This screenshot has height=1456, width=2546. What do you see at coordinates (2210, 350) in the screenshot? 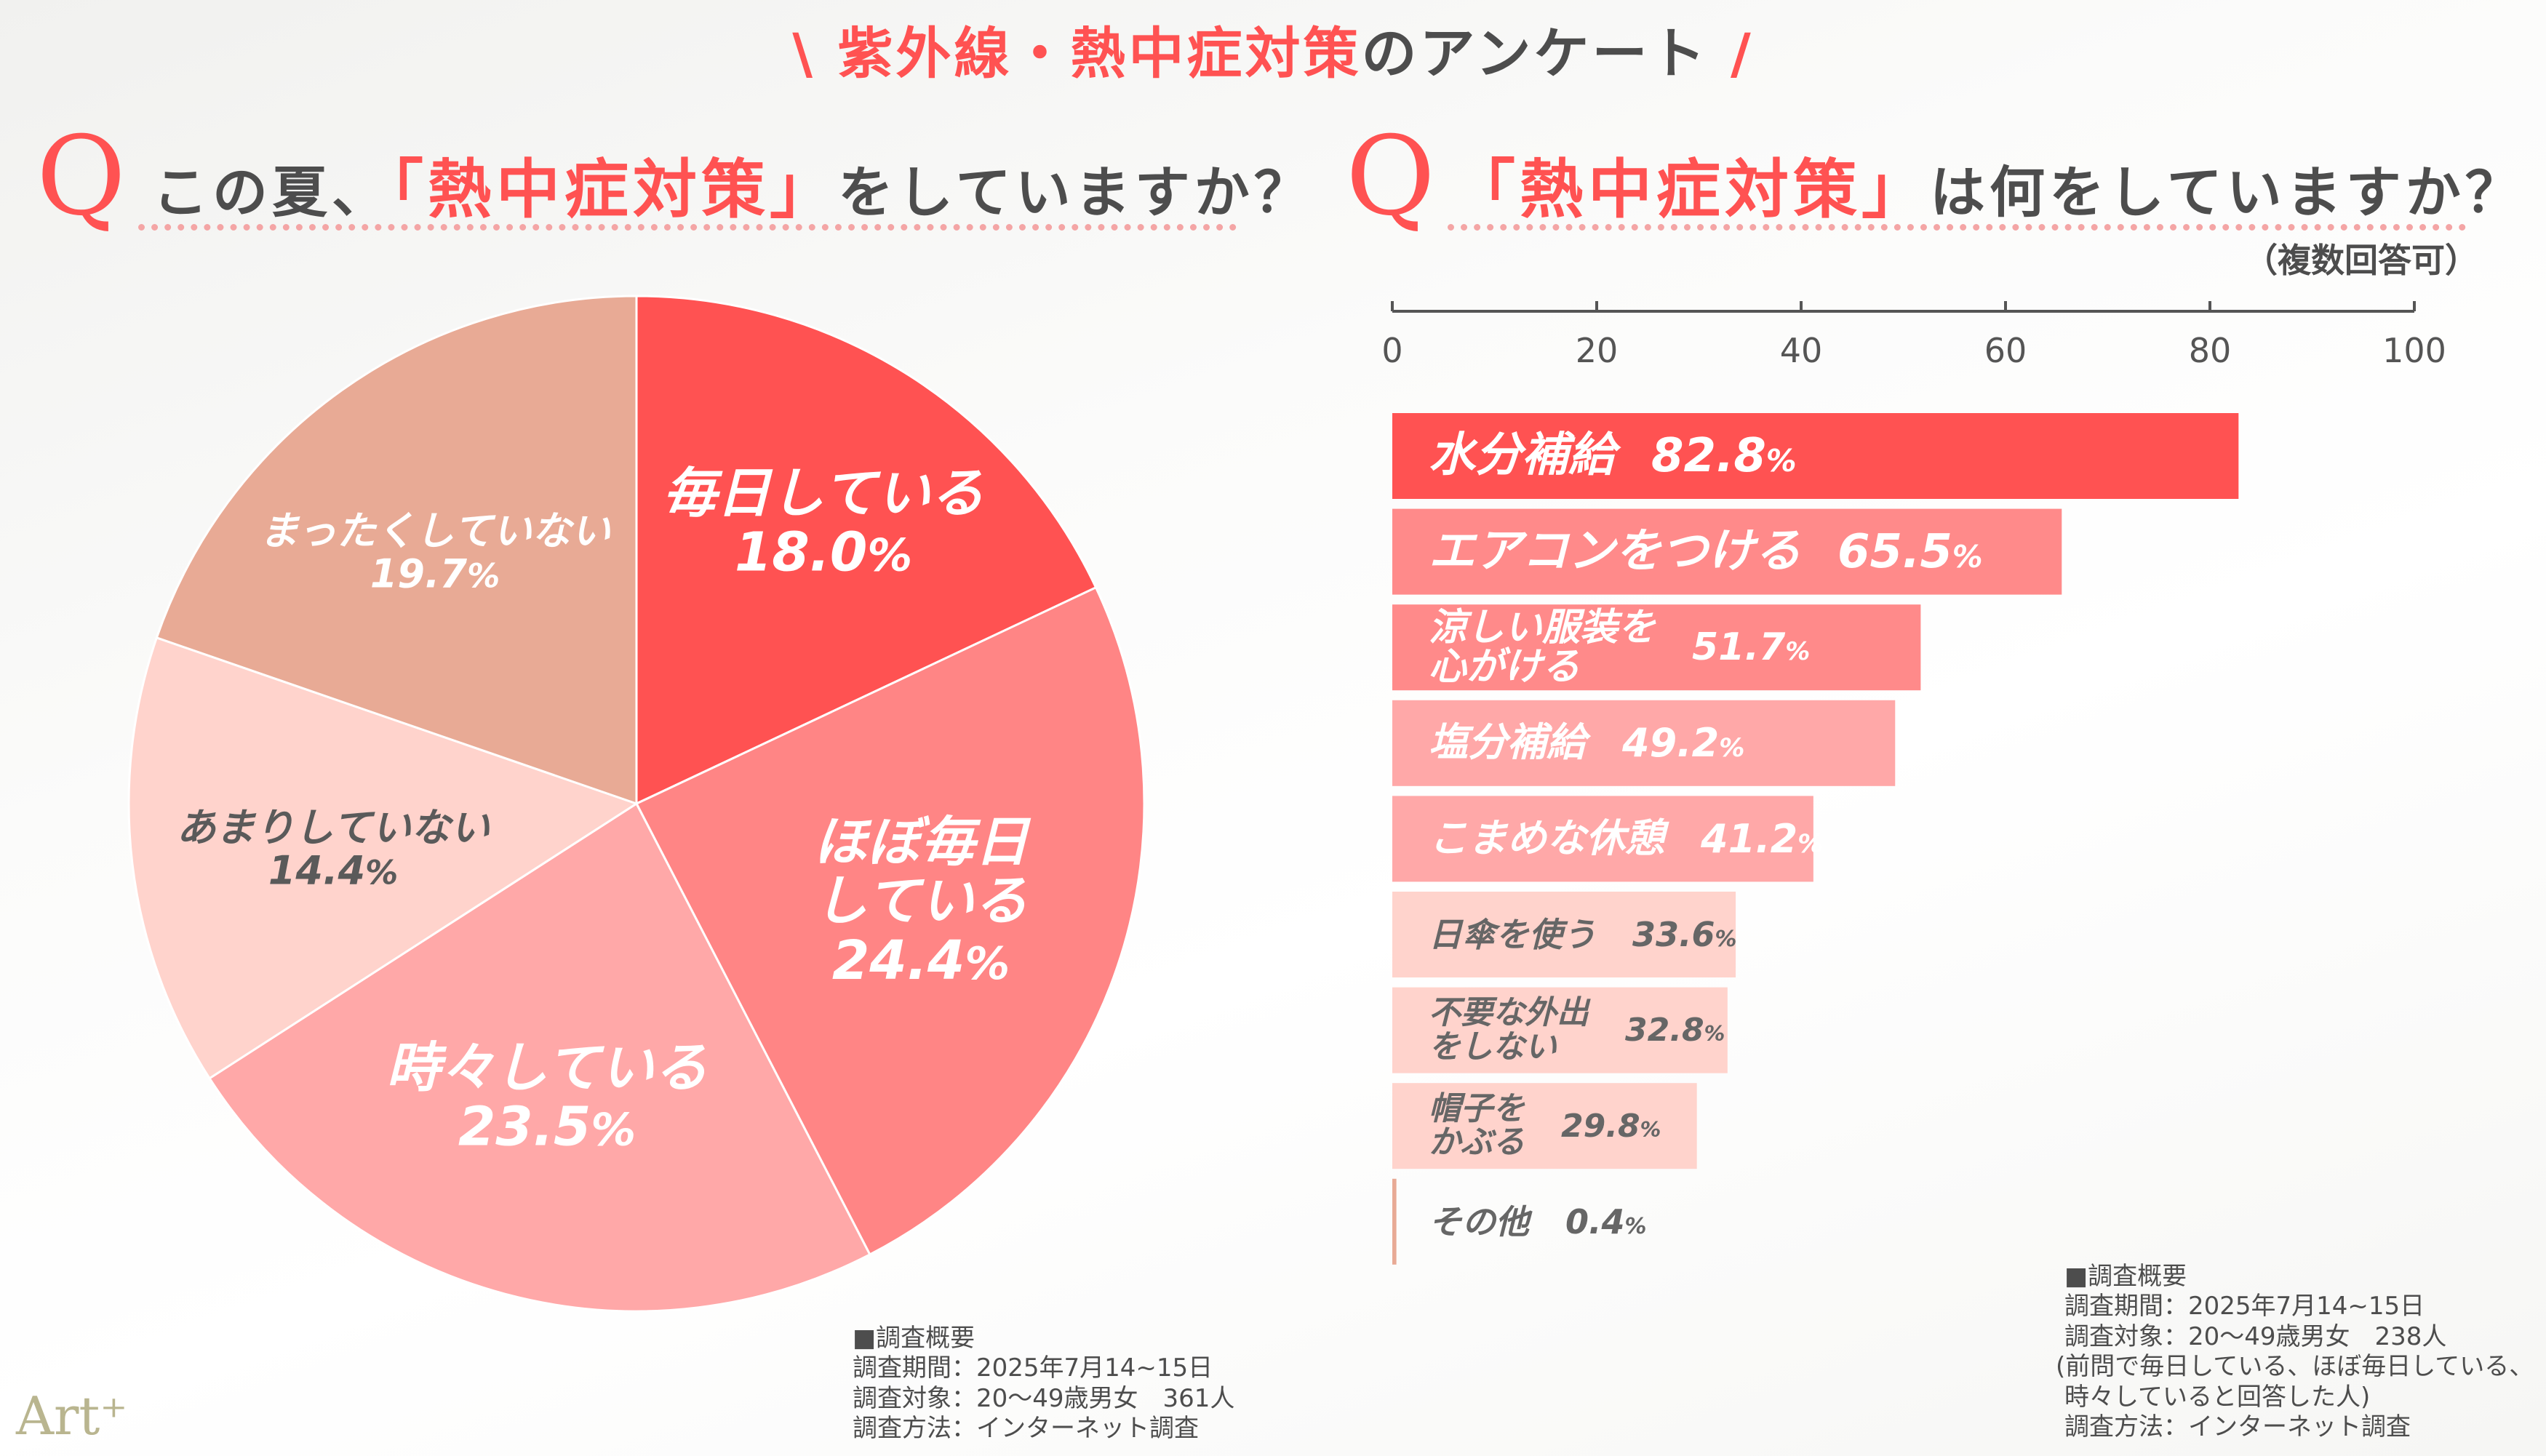
I see `x-tick-label: 80` at bounding box center [2210, 350].